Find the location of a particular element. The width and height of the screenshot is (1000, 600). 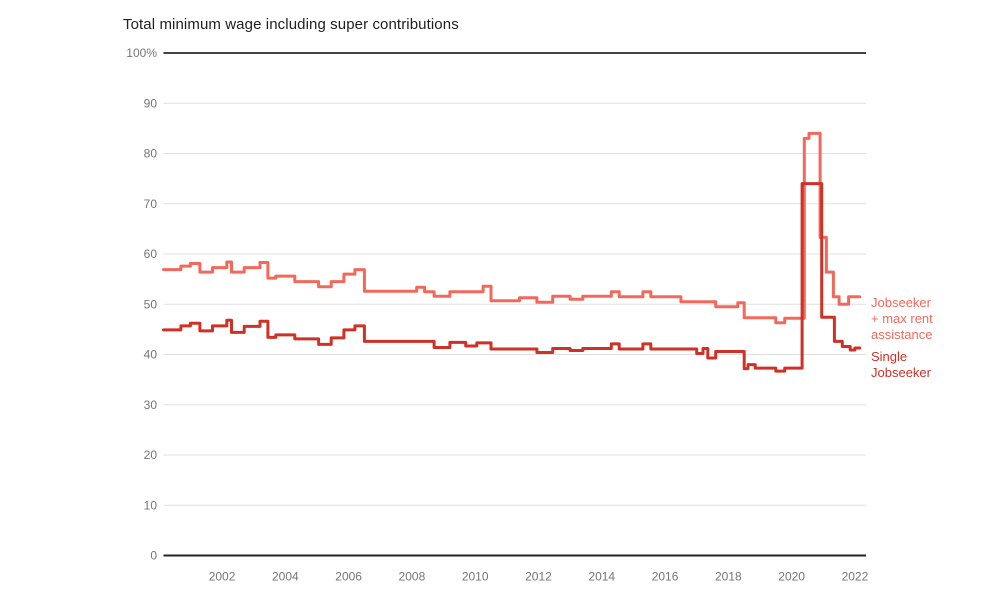

legend-jobseeker-rent-line3: assistance is located at coordinates (902, 334).